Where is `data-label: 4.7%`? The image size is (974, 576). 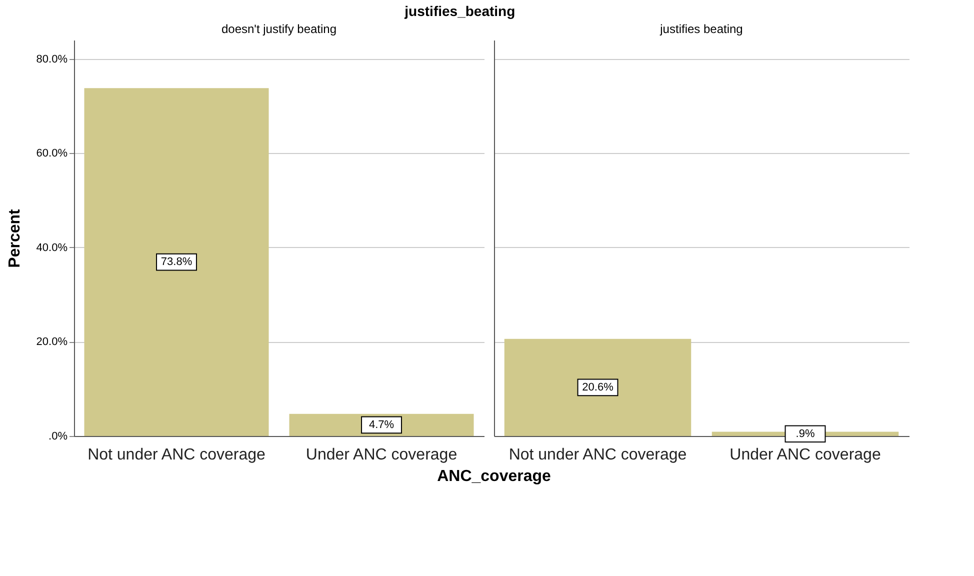
data-label: 4.7% is located at coordinates (381, 424).